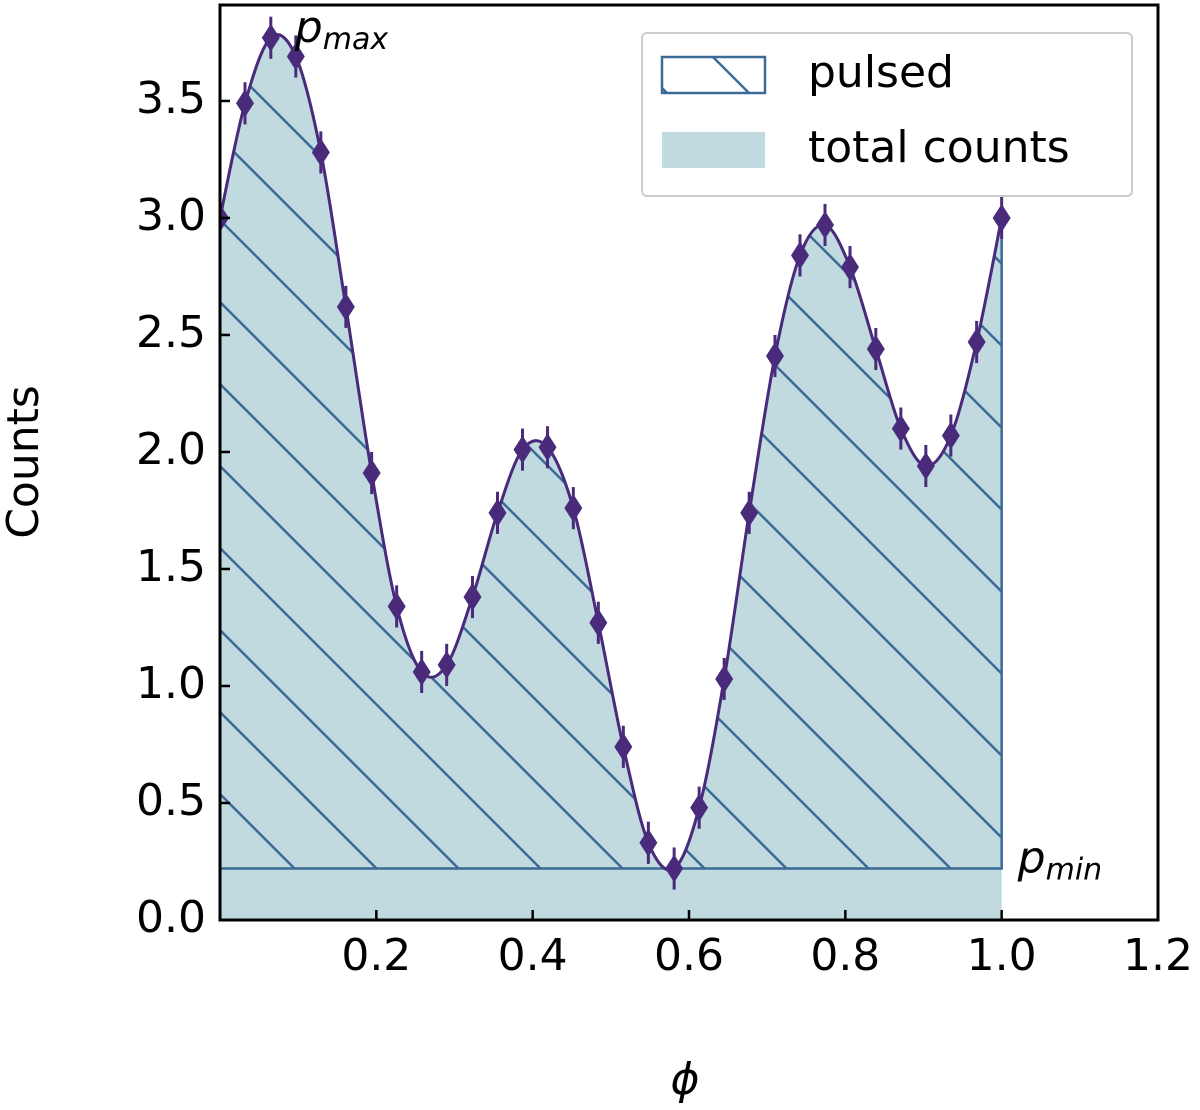  I want to click on y-tick-label: 1.5, so click(171, 566).